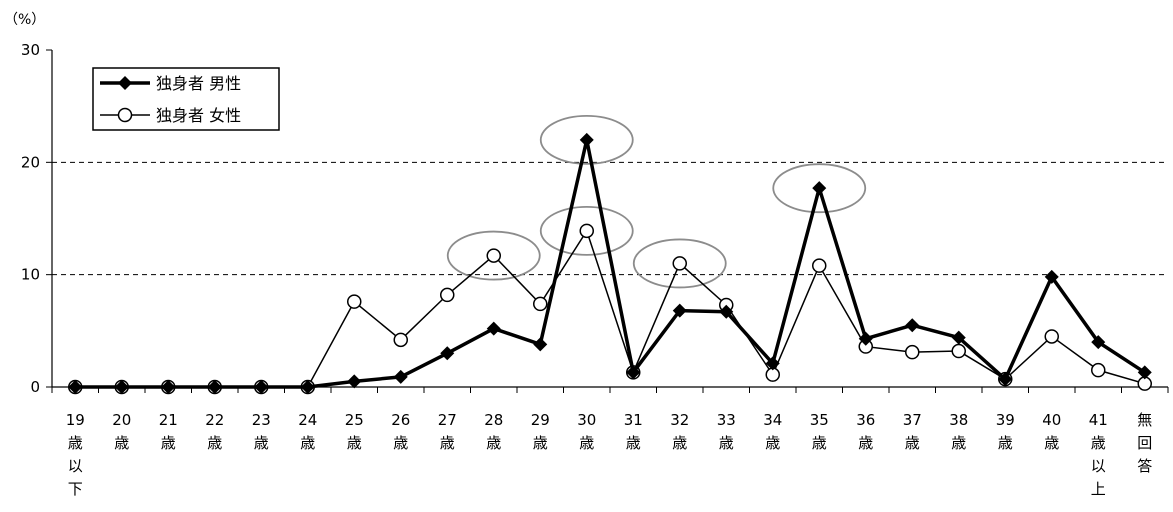 This screenshot has width=1173, height=512. What do you see at coordinates (30, 218) in the screenshot?
I see `y-tick-labels: 0 10 20 30` at bounding box center [30, 218].